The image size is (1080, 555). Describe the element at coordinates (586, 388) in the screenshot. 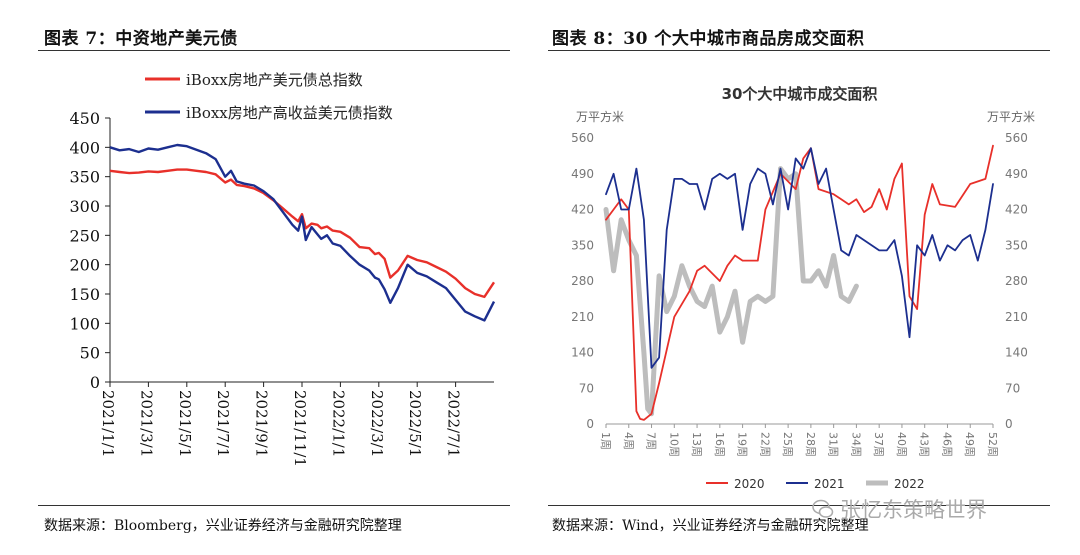

I see `left-y-tick-label: 70` at that location.